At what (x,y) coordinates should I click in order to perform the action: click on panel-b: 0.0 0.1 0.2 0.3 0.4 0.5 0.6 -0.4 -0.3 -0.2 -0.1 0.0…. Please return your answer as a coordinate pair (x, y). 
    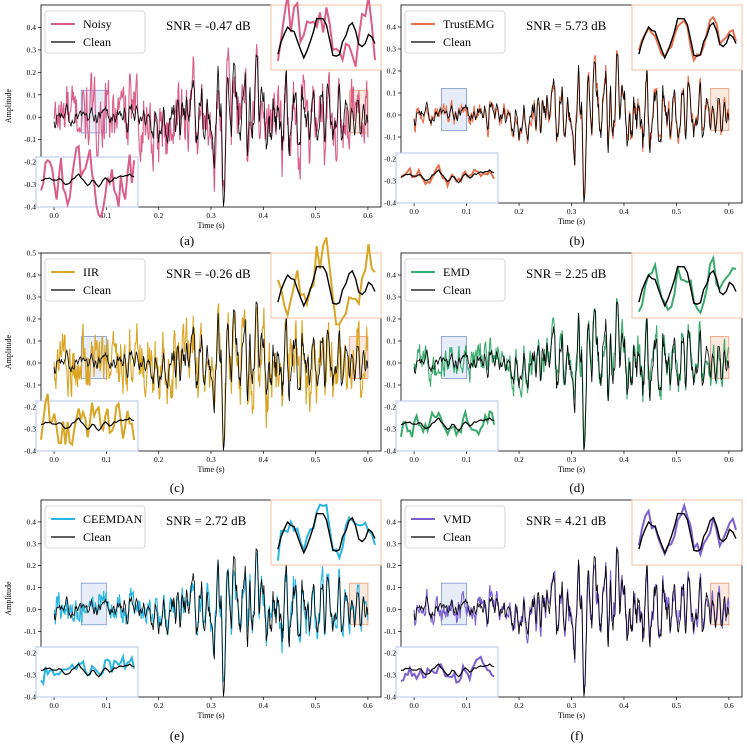
    Looking at the image, I should click on (563, 115).